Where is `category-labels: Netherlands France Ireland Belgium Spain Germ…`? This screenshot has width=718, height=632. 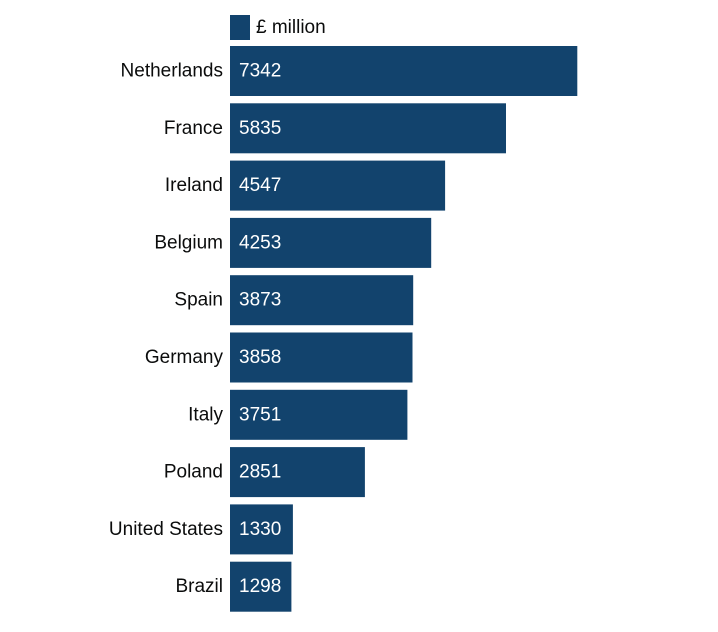 category-labels: Netherlands France Ireland Belgium Spain Germ… is located at coordinates (166, 329).